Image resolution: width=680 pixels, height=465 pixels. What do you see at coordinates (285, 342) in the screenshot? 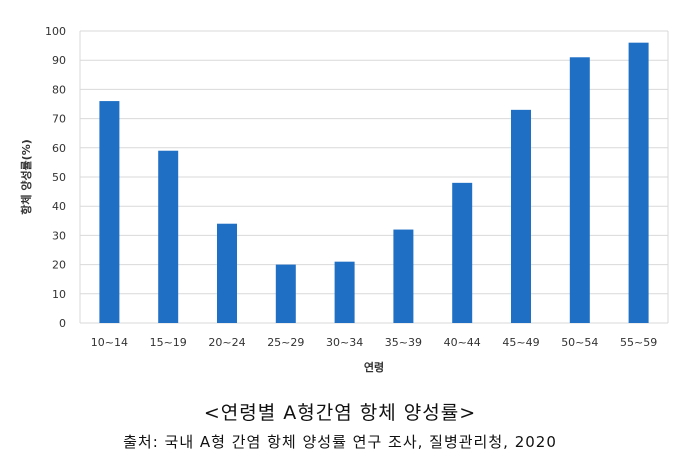
I see `x-tick-label: 25~29` at bounding box center [285, 342].